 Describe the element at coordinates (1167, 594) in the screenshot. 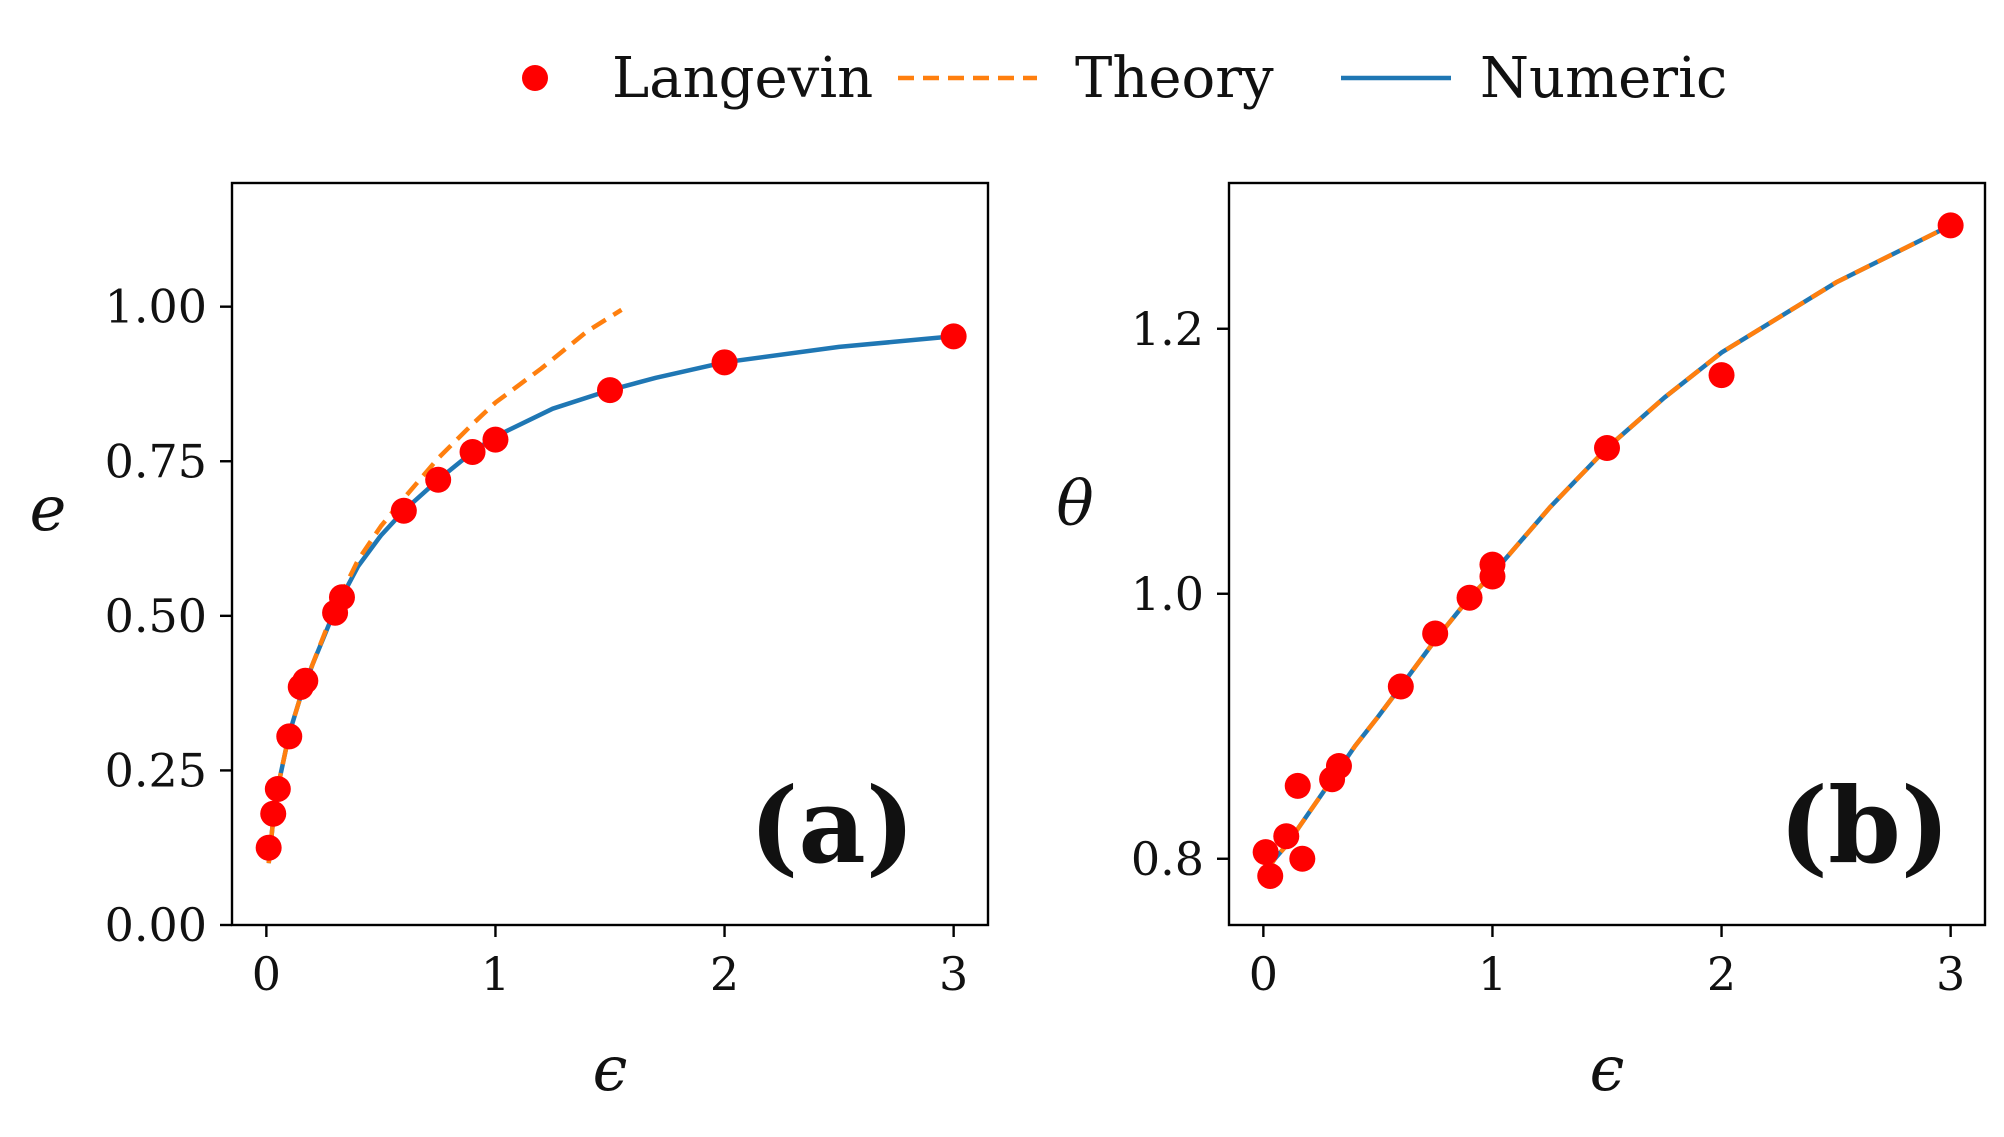

I see `y-tick-label-1: 1.0` at that location.